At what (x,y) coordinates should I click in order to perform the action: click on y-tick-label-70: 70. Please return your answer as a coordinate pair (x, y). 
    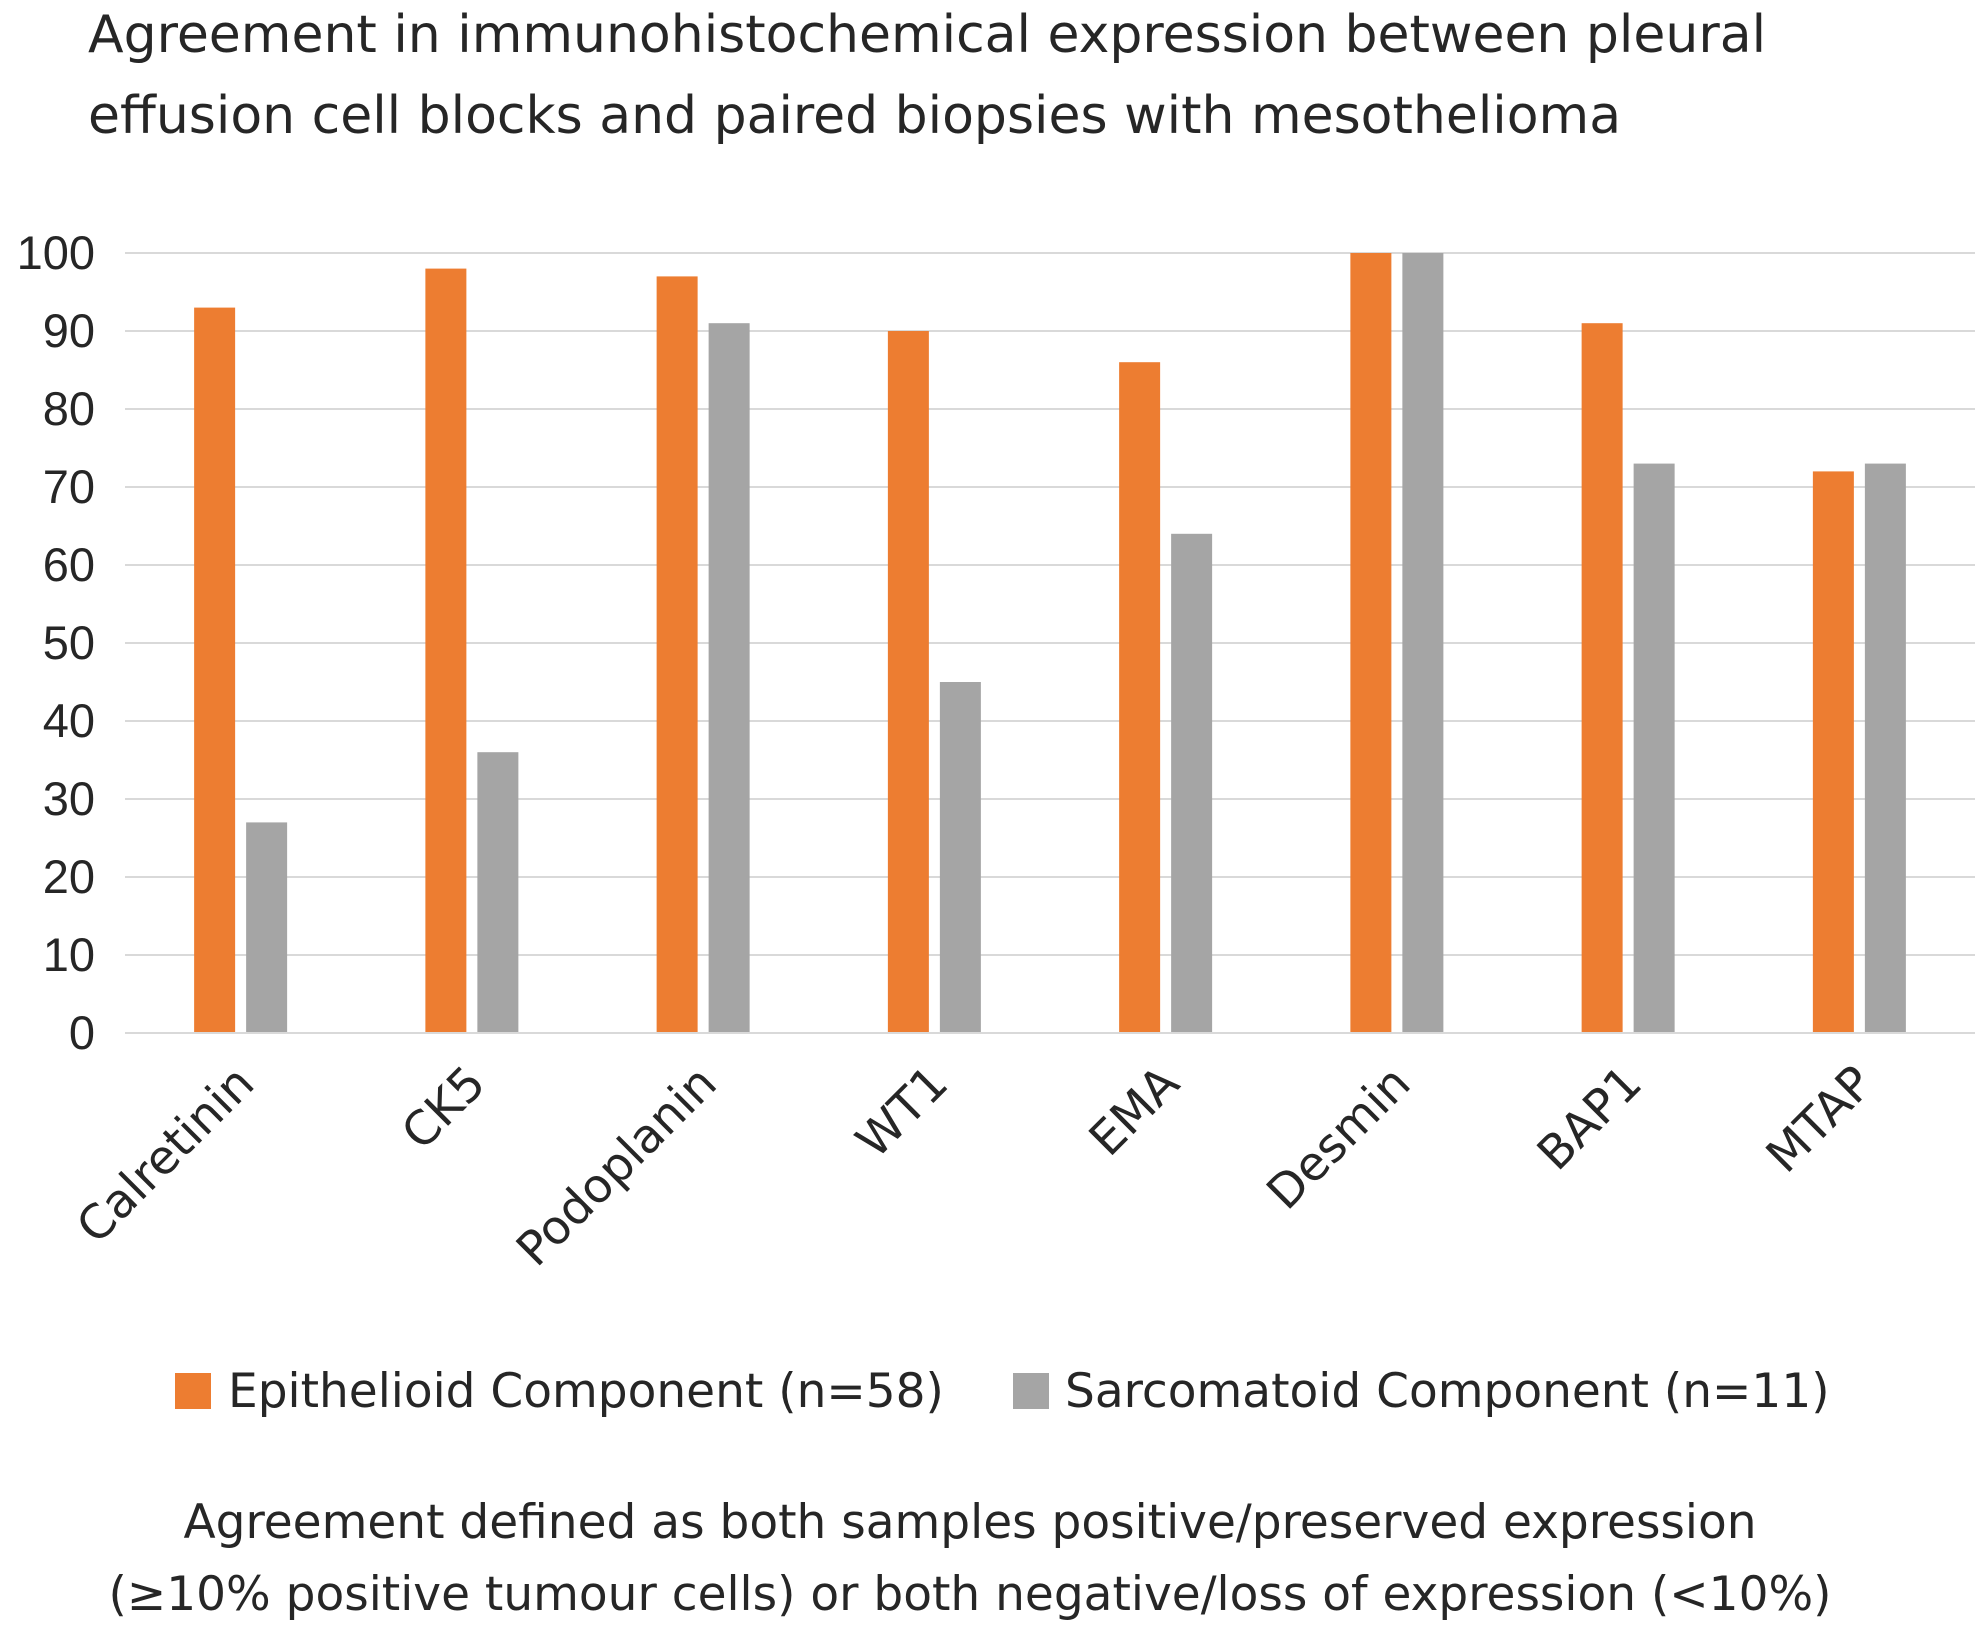
    Looking at the image, I should click on (69, 486).